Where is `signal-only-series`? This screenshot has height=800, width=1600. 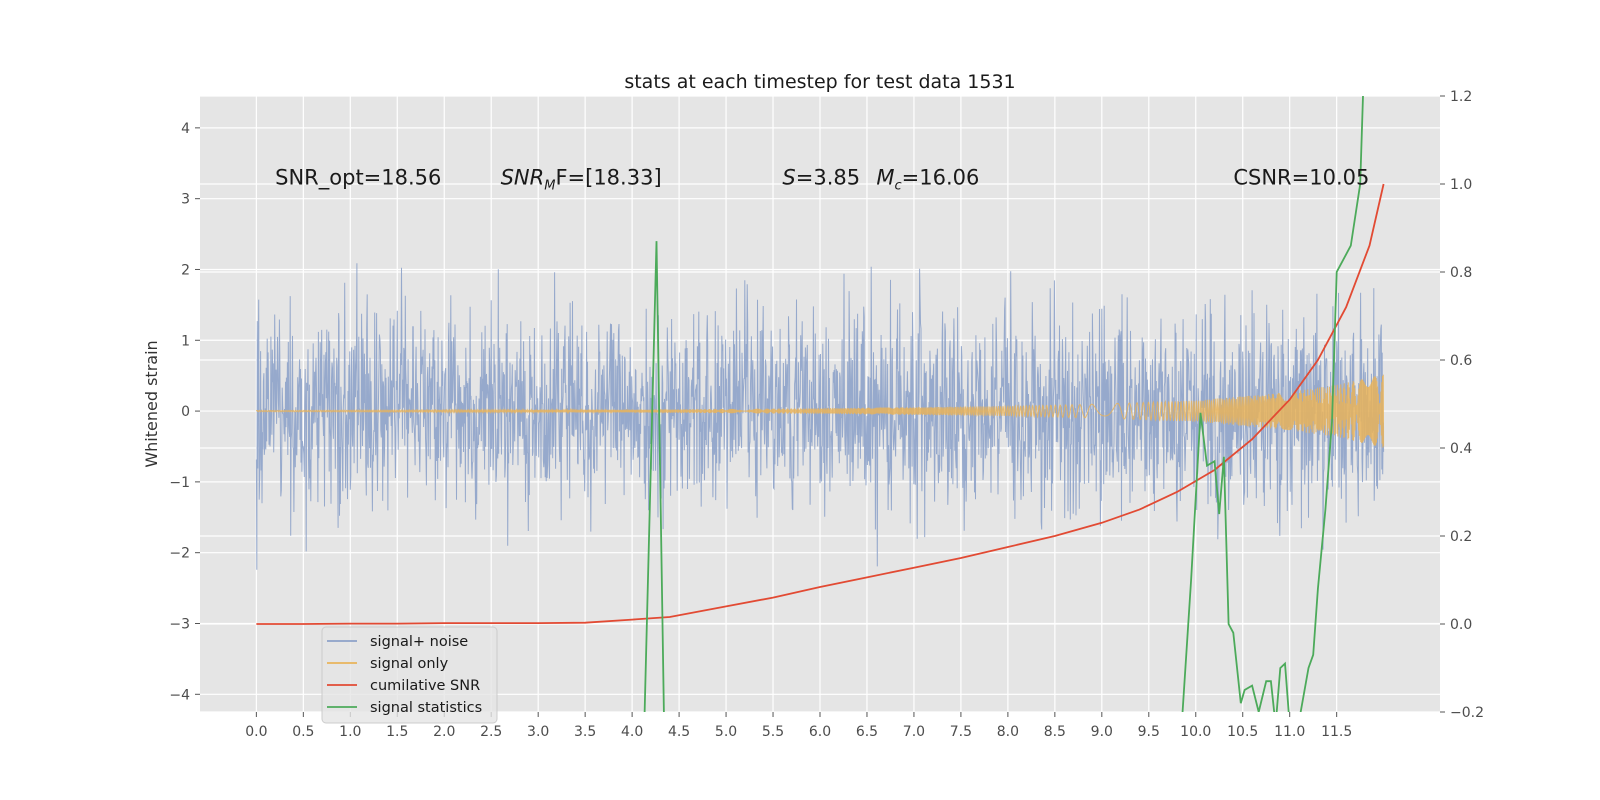
signal-only-series is located at coordinates (820, 411).